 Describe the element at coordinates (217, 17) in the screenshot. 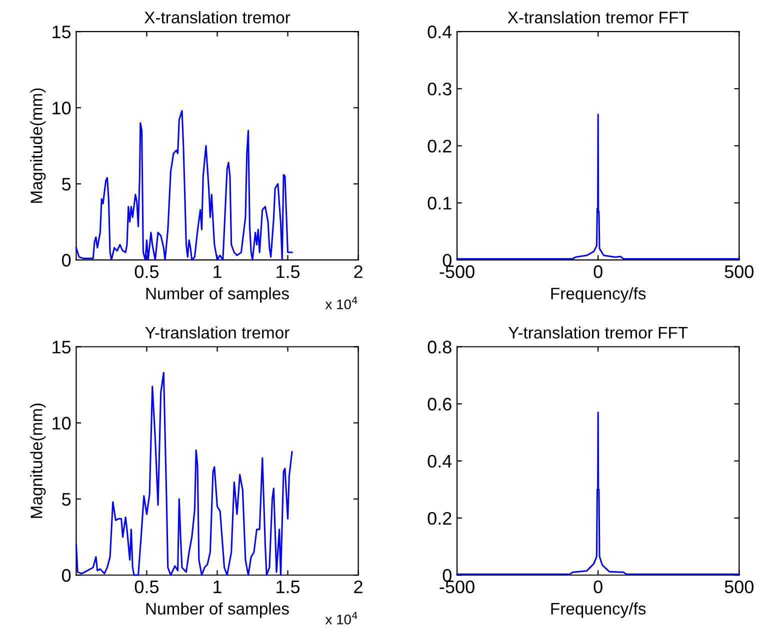

I see `chart-title: X-translation tremor` at that location.